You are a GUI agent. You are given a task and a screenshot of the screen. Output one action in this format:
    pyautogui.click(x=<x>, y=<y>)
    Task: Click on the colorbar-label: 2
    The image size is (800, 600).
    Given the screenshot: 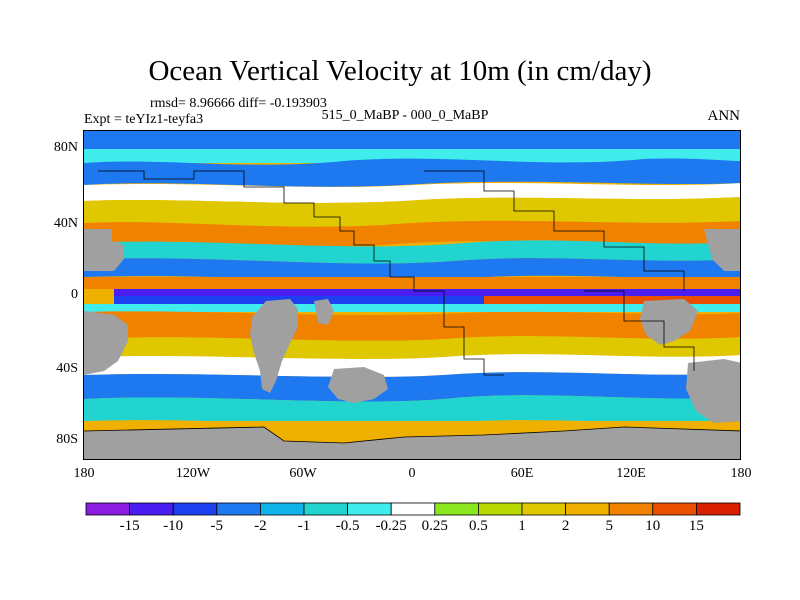 What is the action you would take?
    pyautogui.click(x=565, y=526)
    